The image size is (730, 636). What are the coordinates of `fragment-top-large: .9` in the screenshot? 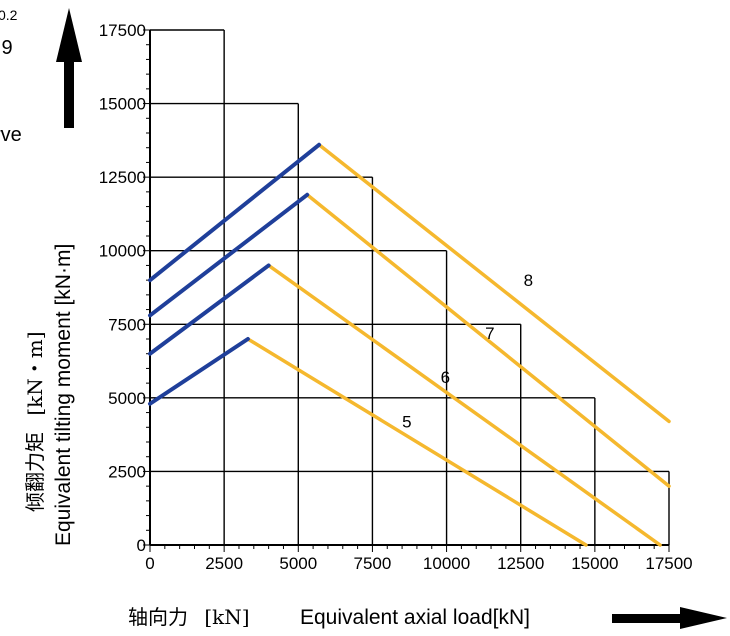 It's located at (6, 48).